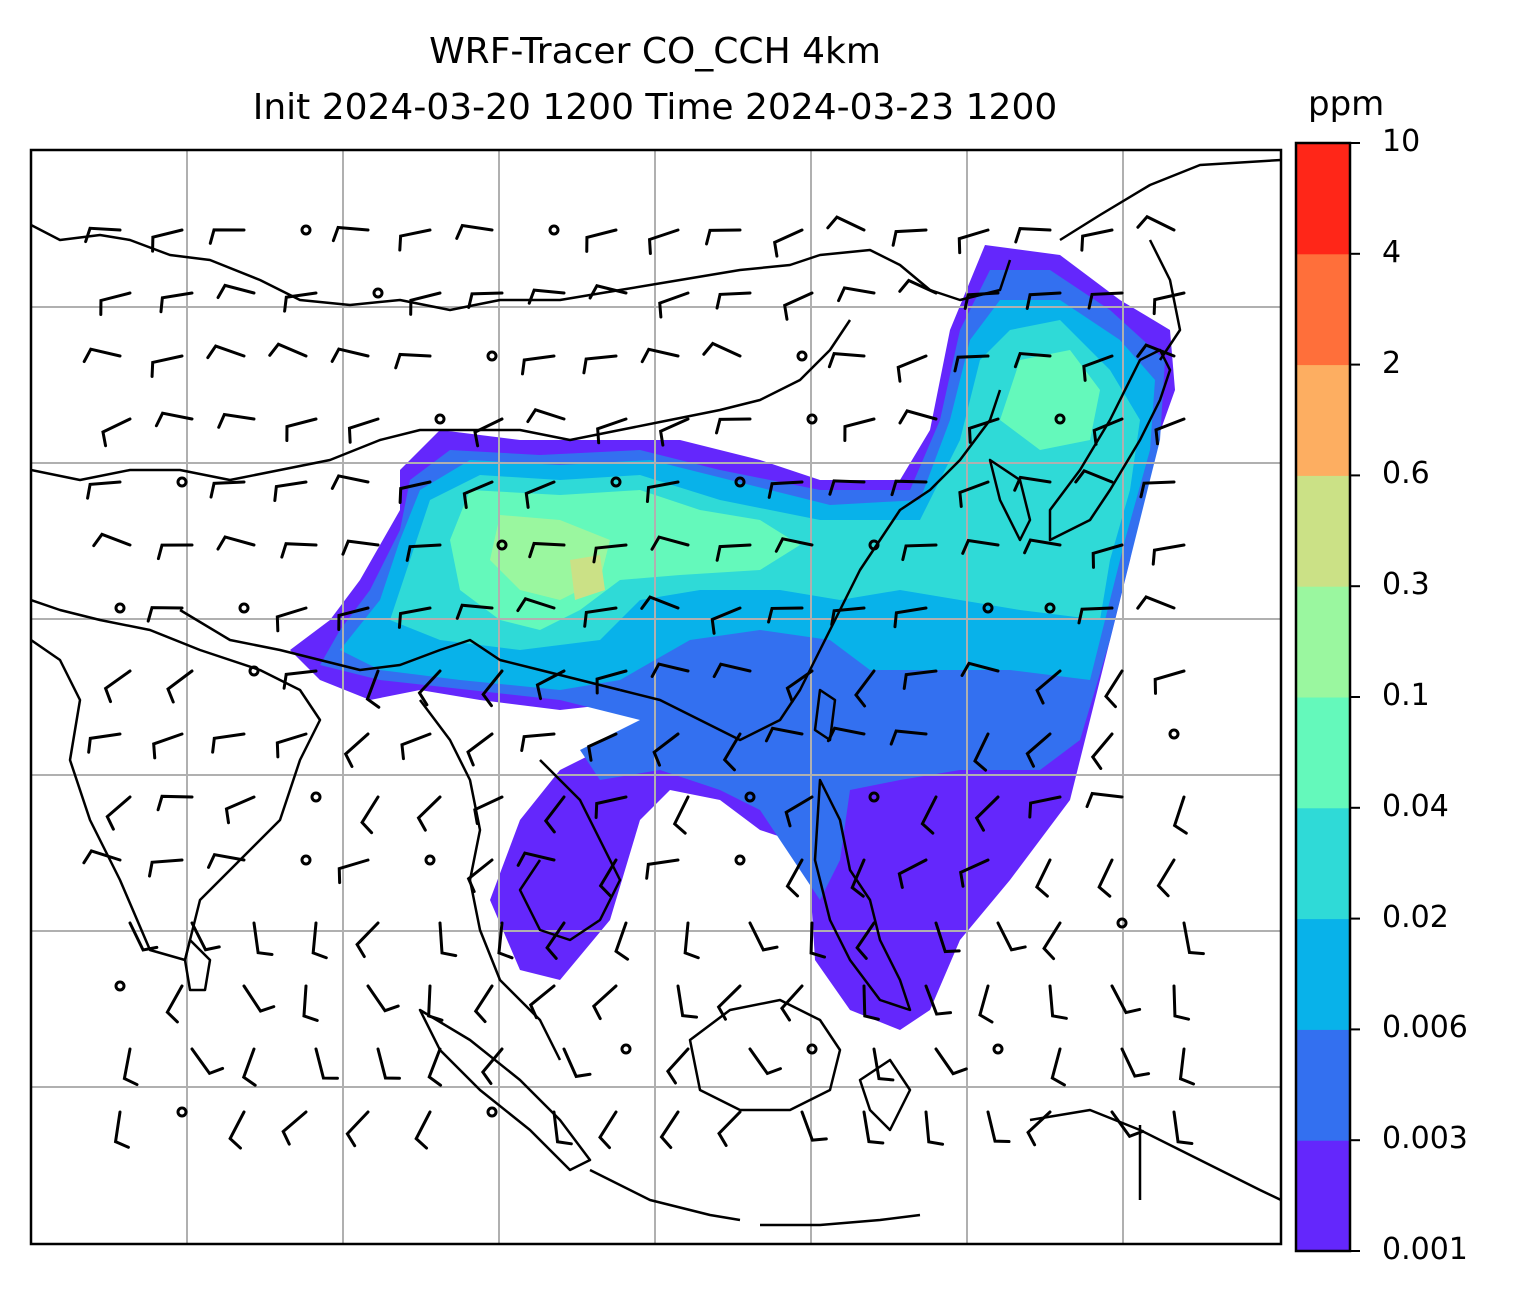  What do you see at coordinates (1401, 141) in the screenshot?
I see `colorbar-tick-label: 10` at bounding box center [1401, 141].